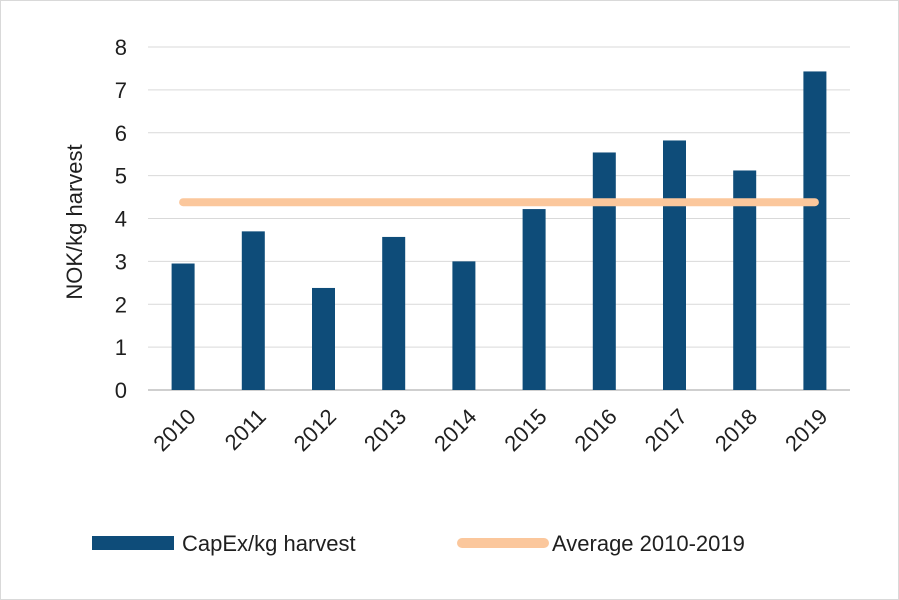 Image resolution: width=899 pixels, height=600 pixels. What do you see at coordinates (174, 430) in the screenshot?
I see `x-tick-label: 2010` at bounding box center [174, 430].